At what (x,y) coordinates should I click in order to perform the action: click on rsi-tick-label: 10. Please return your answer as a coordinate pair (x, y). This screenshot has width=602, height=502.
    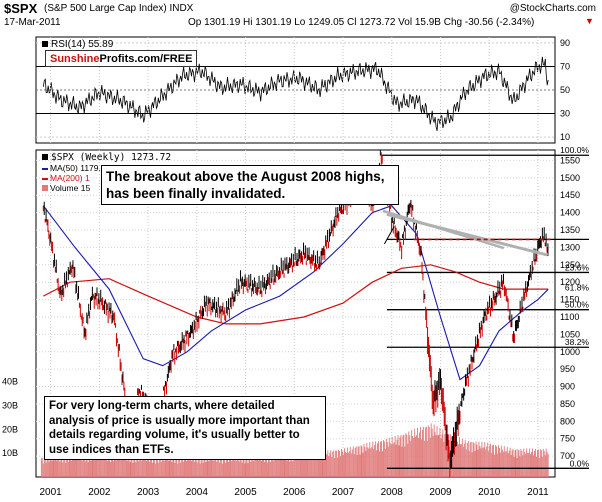
    Looking at the image, I should click on (565, 137).